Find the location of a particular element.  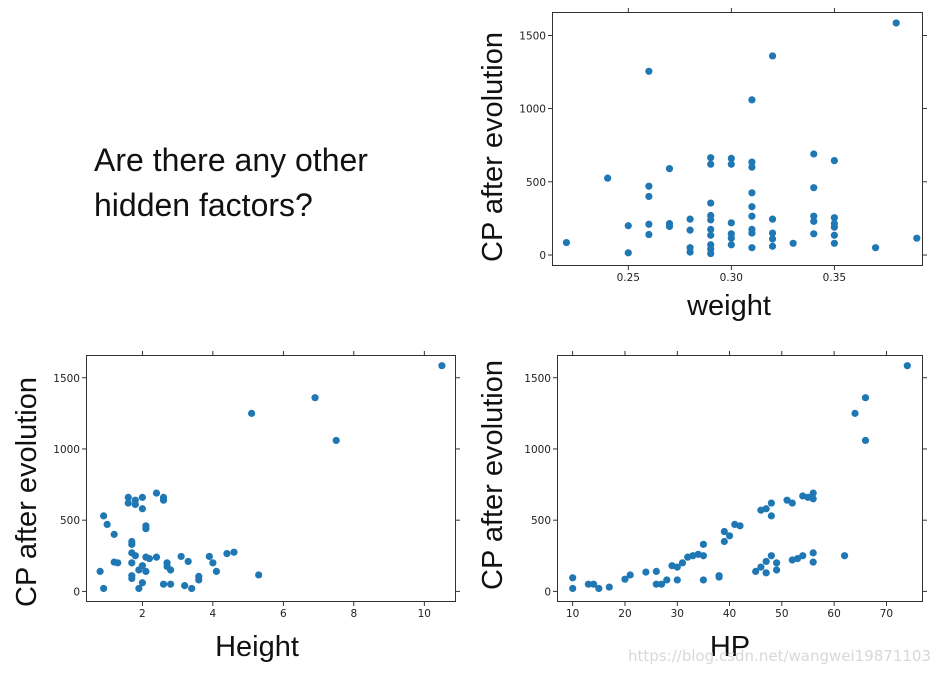

weight-xlabel: weight is located at coordinates (729, 306).